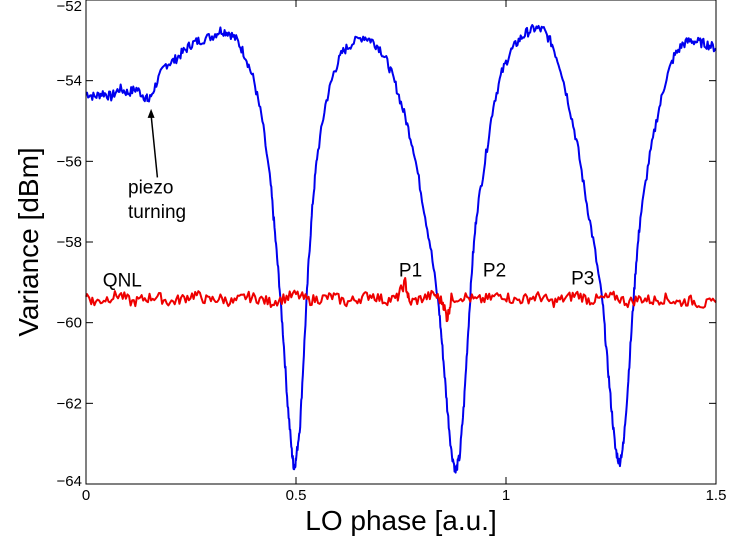 This screenshot has width=730, height=544. Describe the element at coordinates (716, 495) in the screenshot. I see `x-tick-label: 1.5` at that location.